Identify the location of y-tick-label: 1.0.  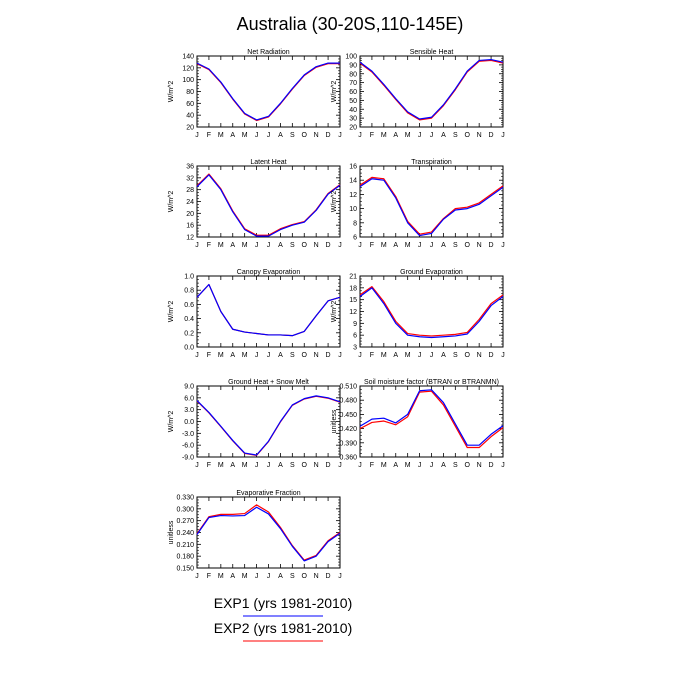
(189, 277).